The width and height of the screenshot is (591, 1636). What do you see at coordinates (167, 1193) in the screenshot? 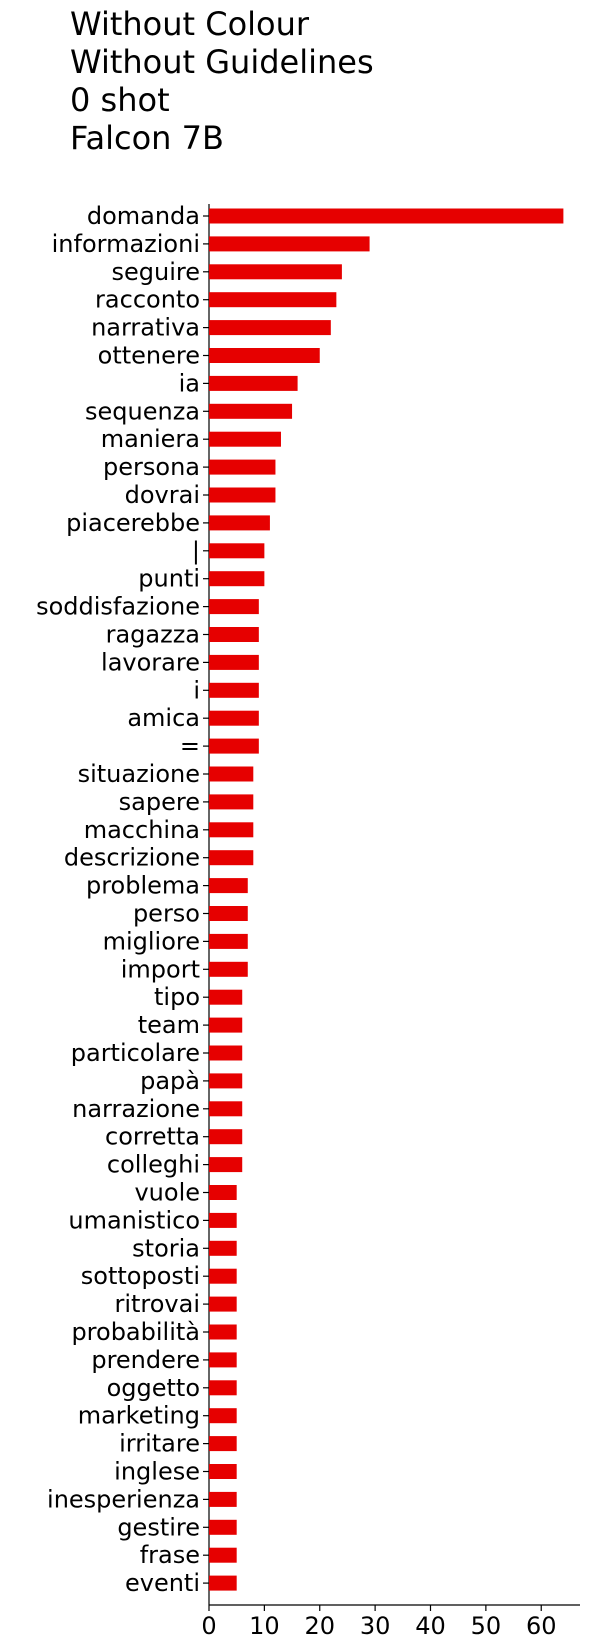
I see `category-label: vuole` at bounding box center [167, 1193].